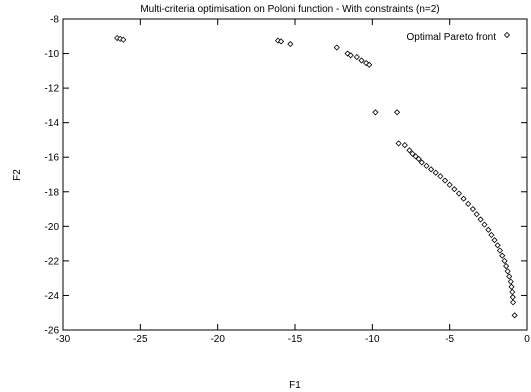  Describe the element at coordinates (449, 339) in the screenshot. I see `x-tick-label: -5` at that location.